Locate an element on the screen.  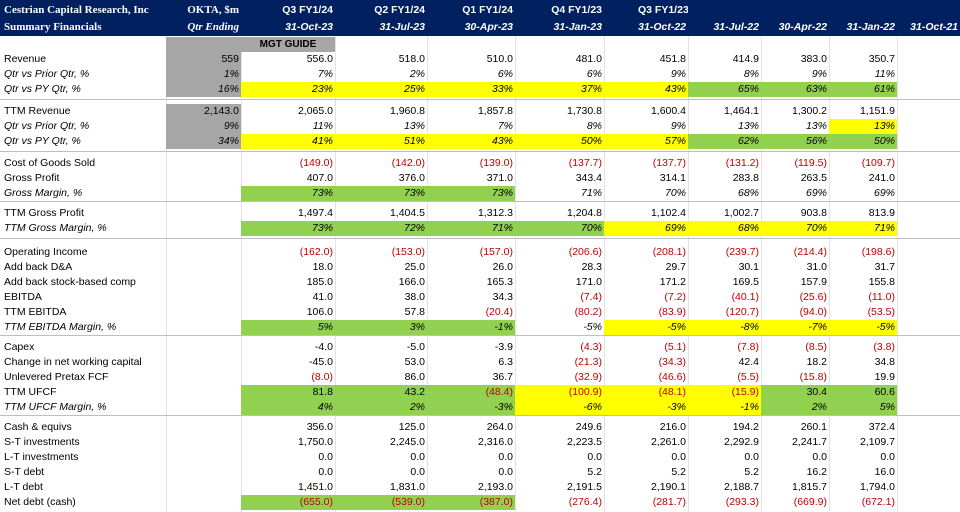
data-cell: 372.4 is located at coordinates (881, 427).